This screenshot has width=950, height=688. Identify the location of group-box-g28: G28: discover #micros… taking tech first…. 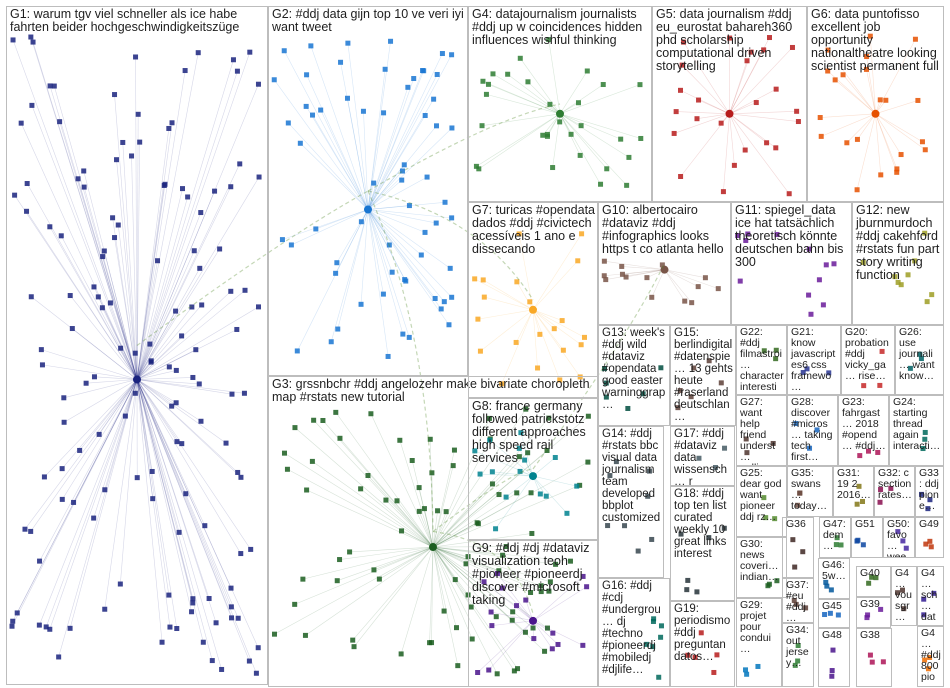
(812, 430).